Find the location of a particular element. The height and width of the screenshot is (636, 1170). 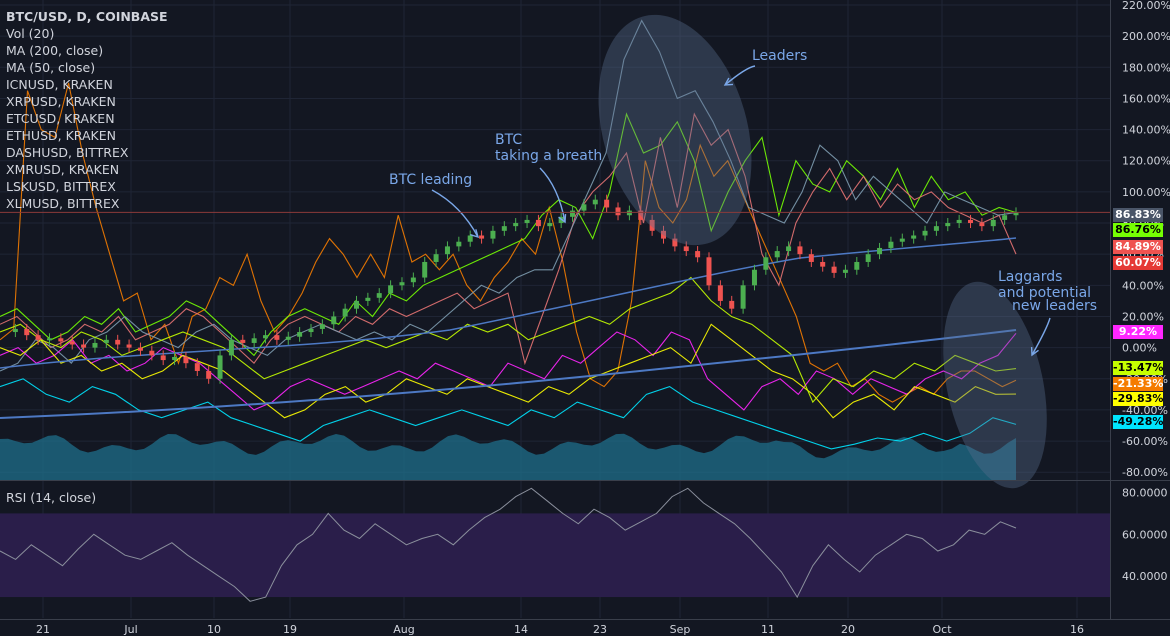

x-tick-label: 11 is located at coordinates (768, 629).